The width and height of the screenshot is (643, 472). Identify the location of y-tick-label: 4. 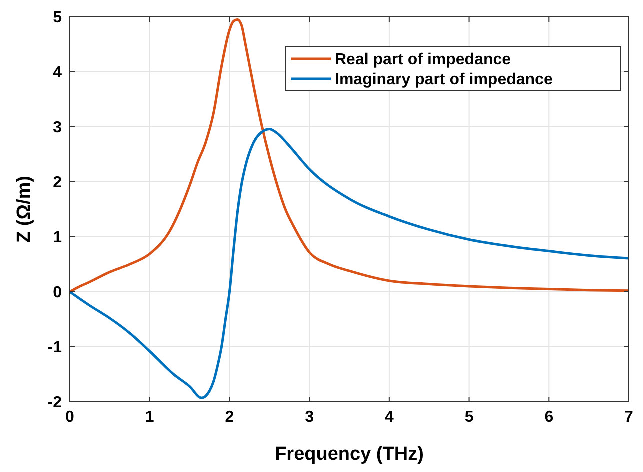
(57, 73).